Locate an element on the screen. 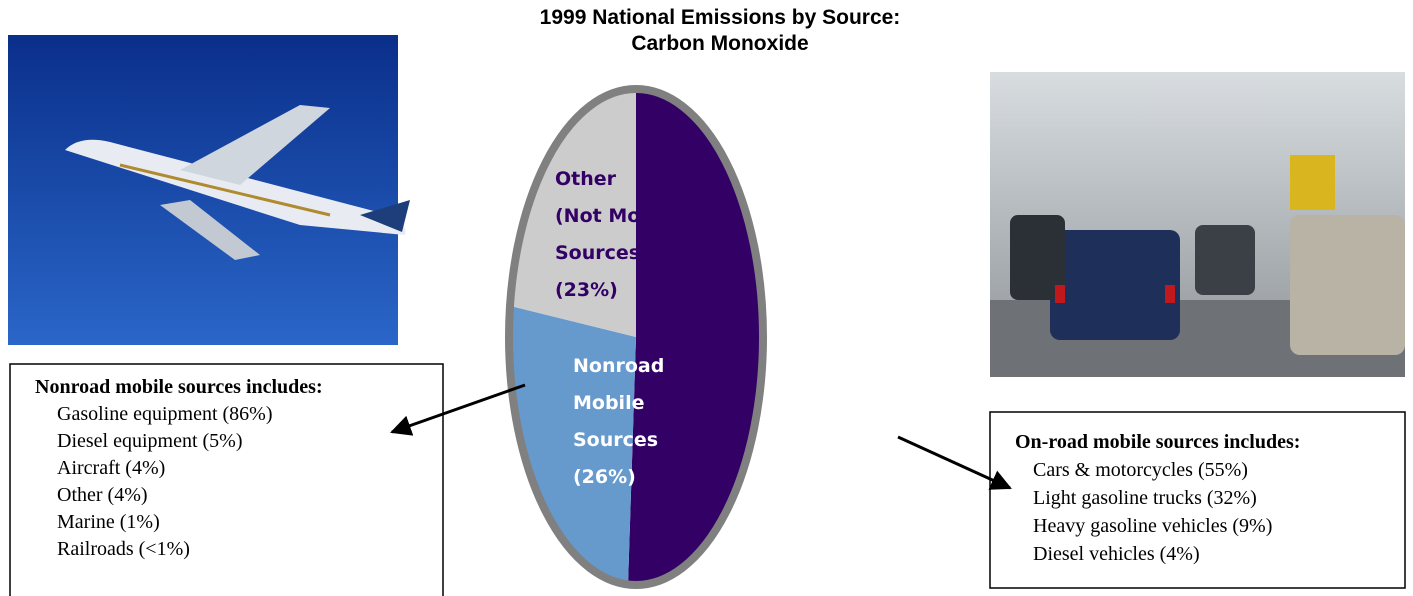 The width and height of the screenshot is (1413, 596). slice-value-label: (23%) is located at coordinates (586, 290).